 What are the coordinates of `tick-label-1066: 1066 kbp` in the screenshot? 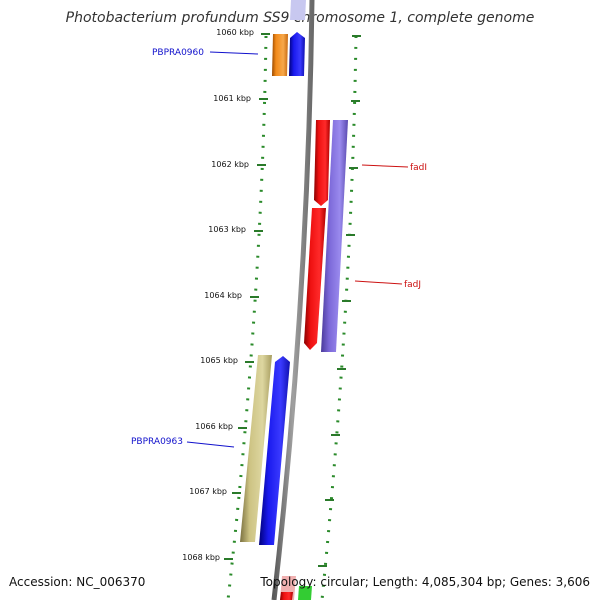 It's located at (214, 426).